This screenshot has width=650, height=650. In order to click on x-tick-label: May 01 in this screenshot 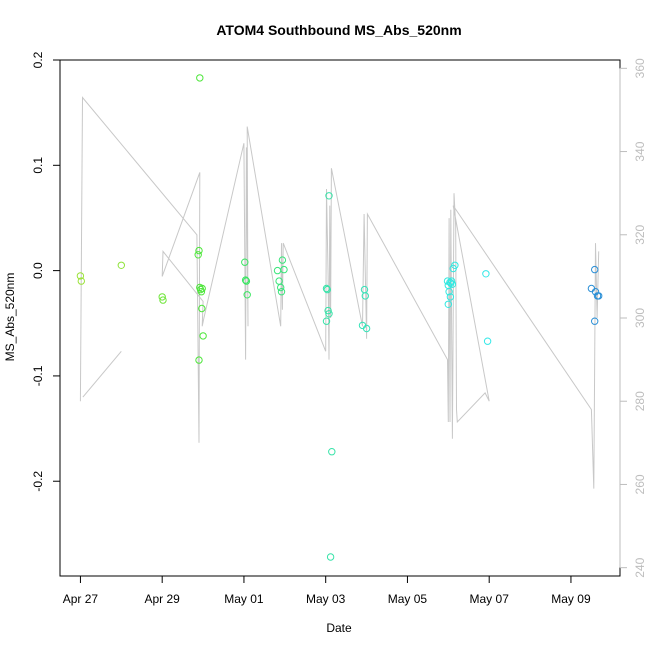, I will do `click(244, 599)`.